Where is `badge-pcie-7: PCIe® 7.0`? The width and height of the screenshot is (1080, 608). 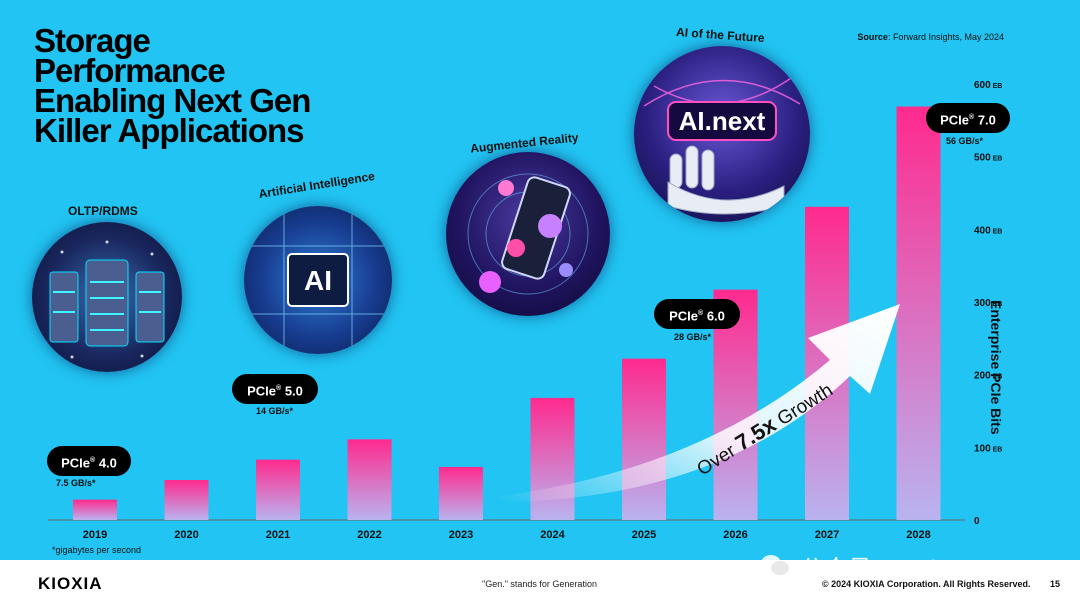
badge-pcie-7: PCIe® 7.0 is located at coordinates (968, 118).